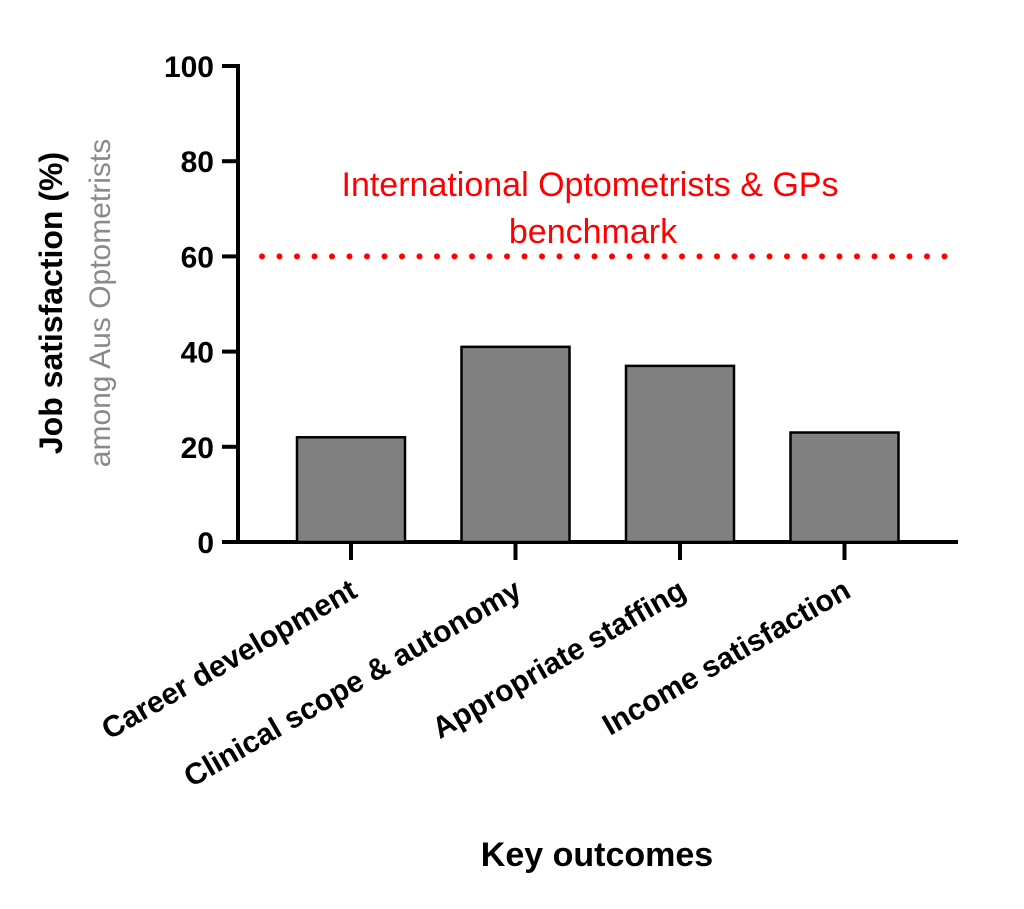  Describe the element at coordinates (229, 659) in the screenshot. I see `x-tick-label: Career development` at that location.